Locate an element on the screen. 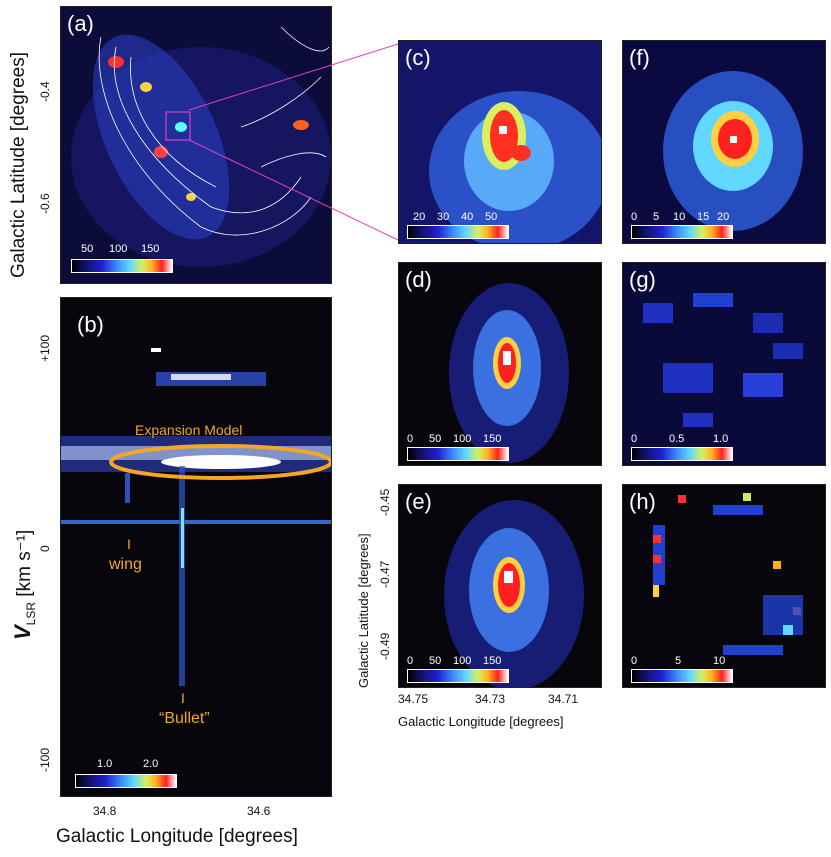  panel-a-image is located at coordinates (196, 145).